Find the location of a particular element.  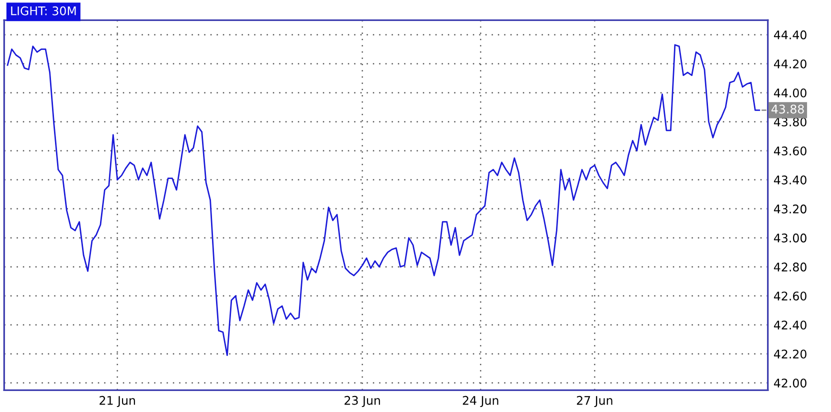

y-tick-label: 42.00 is located at coordinates (790, 383).